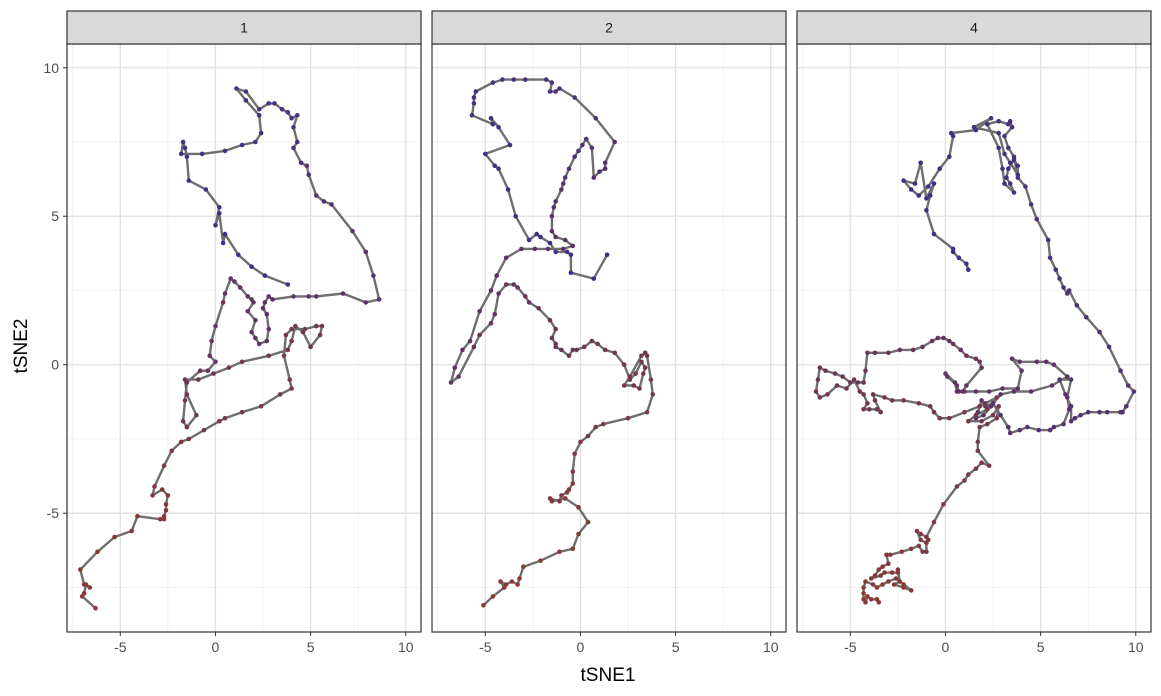  Describe the element at coordinates (55, 216) in the screenshot. I see `y-tick-label: 5` at that location.